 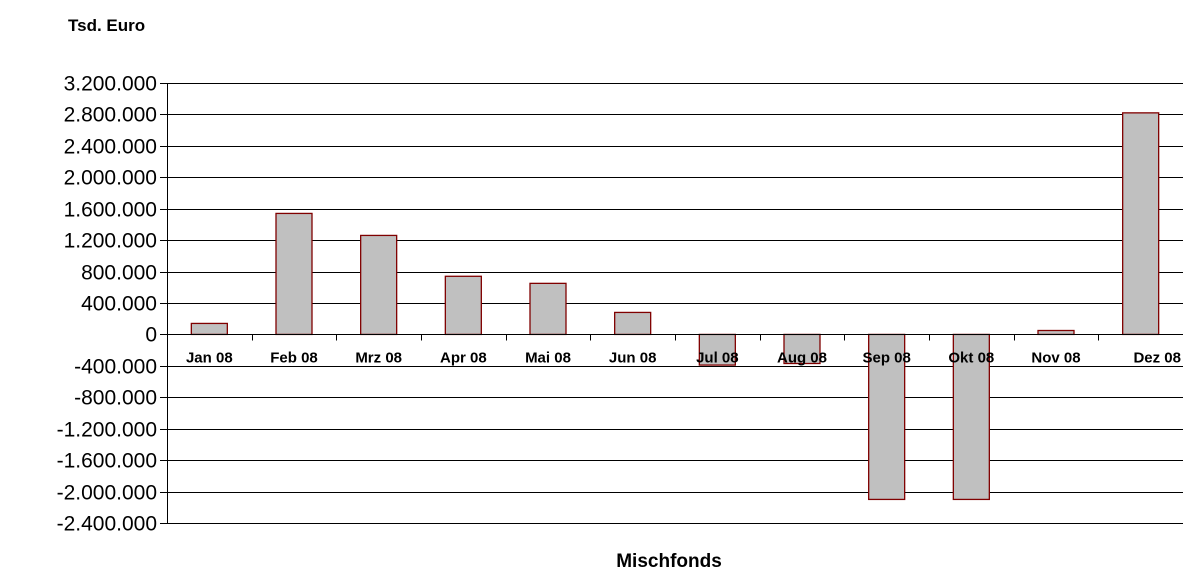 What do you see at coordinates (378, 357) in the screenshot?
I see `x-tick-label: Mrz 08` at bounding box center [378, 357].